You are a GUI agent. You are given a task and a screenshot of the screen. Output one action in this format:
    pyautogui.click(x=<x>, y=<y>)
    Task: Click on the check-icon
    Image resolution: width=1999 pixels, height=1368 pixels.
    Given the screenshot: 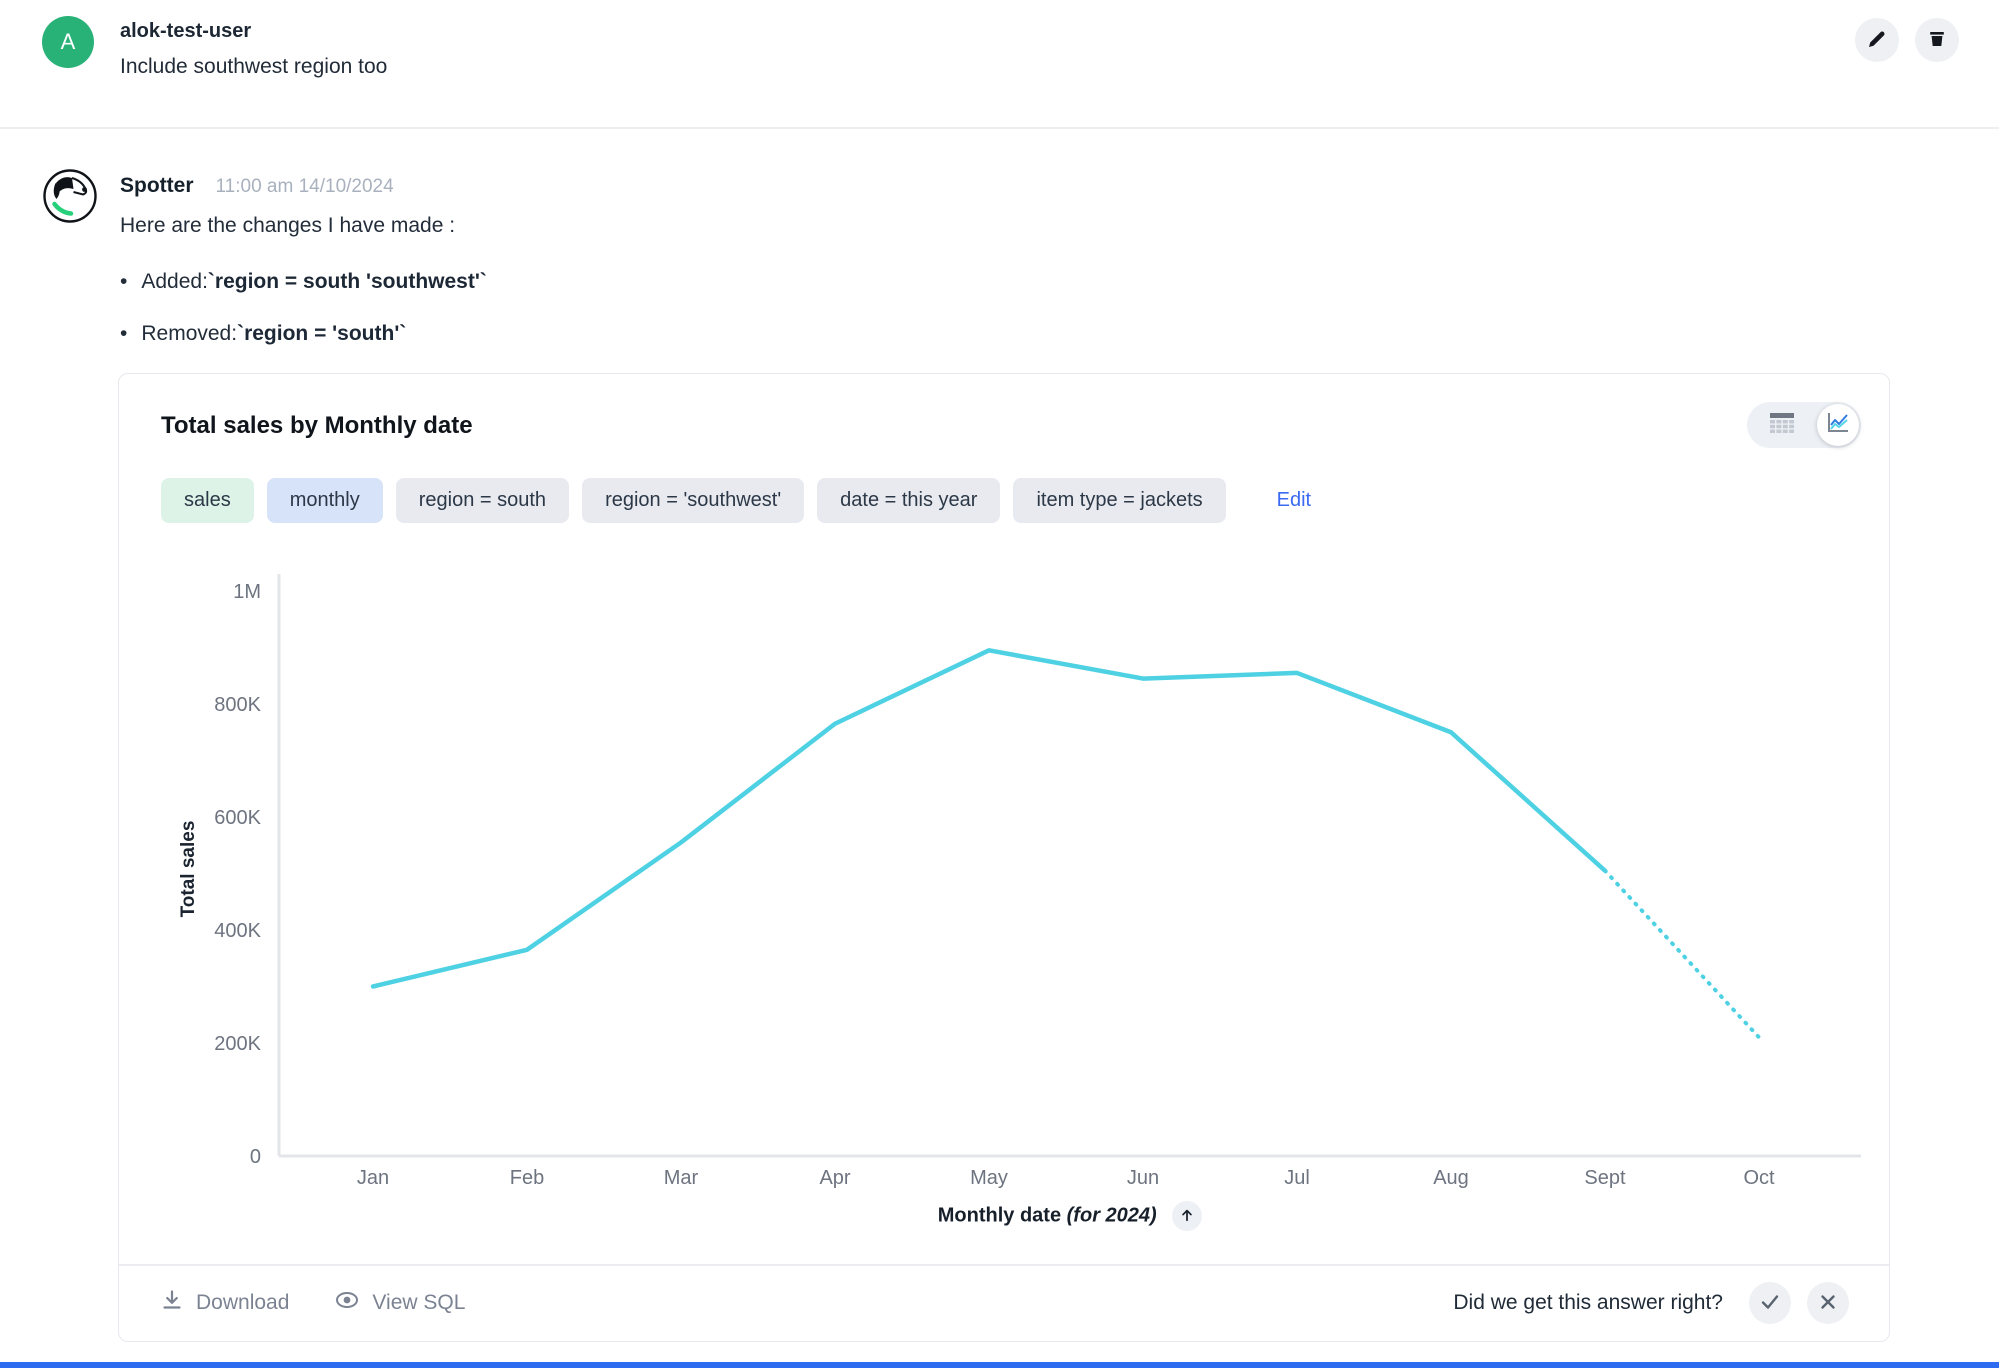 What is the action you would take?
    pyautogui.click(x=1770, y=1303)
    